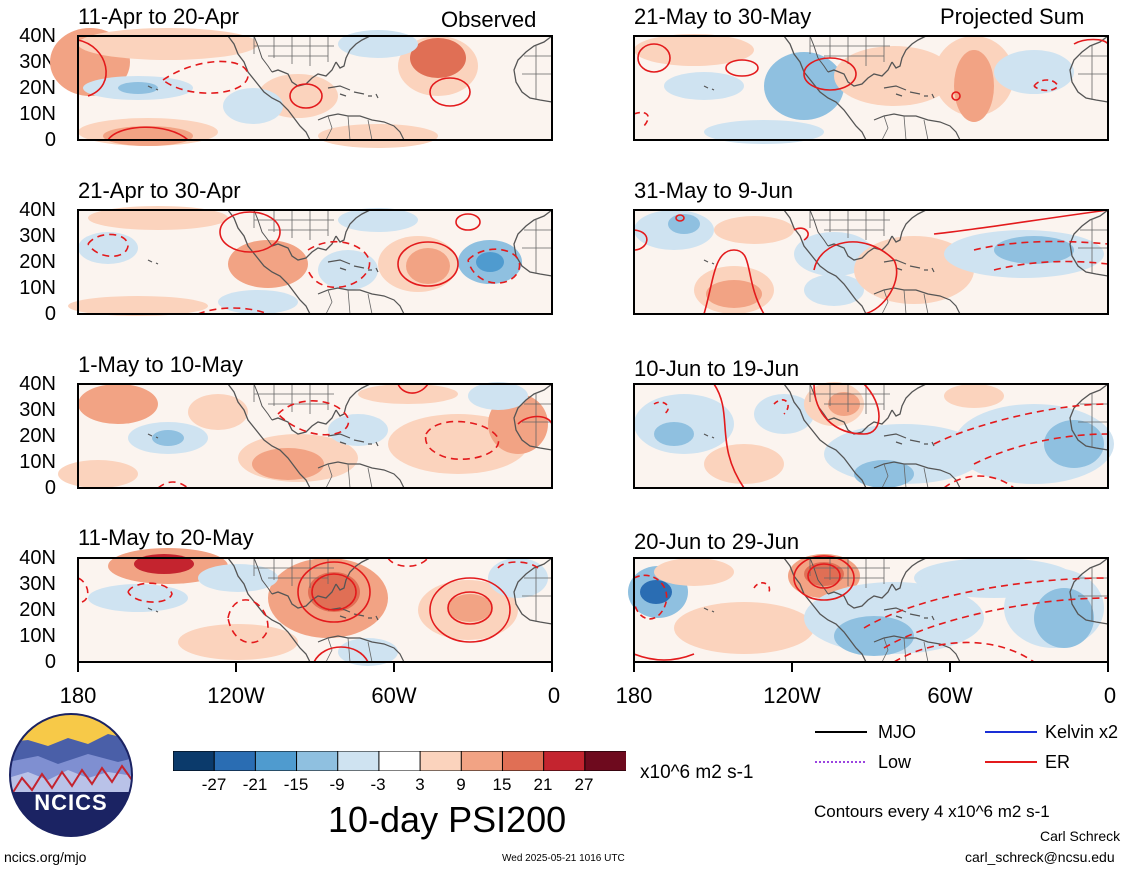 This screenshot has width=1135, height=871. What do you see at coordinates (563, 858) in the screenshot?
I see `timestamp: Wed 2025-05-21 1016 UTC` at bounding box center [563, 858].